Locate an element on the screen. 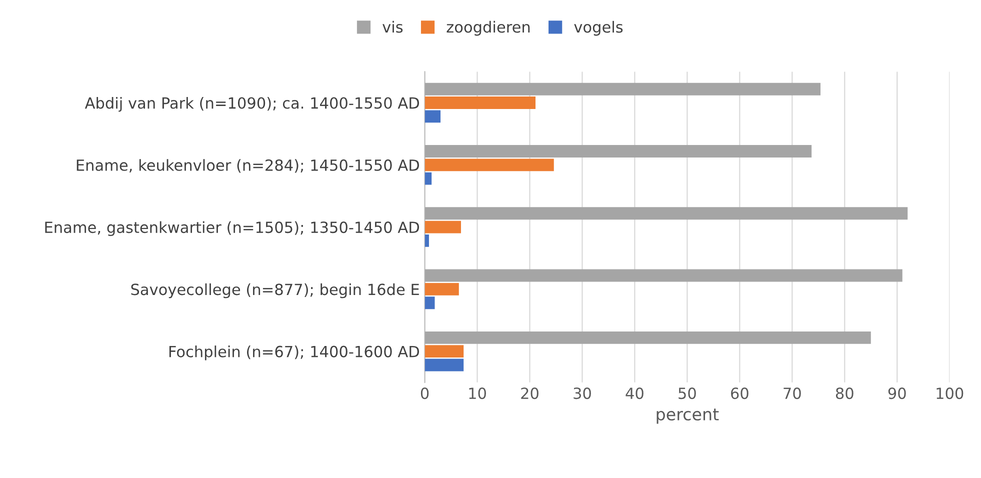 This screenshot has height=478, width=981. x-tick-label: 50 is located at coordinates (687, 394).